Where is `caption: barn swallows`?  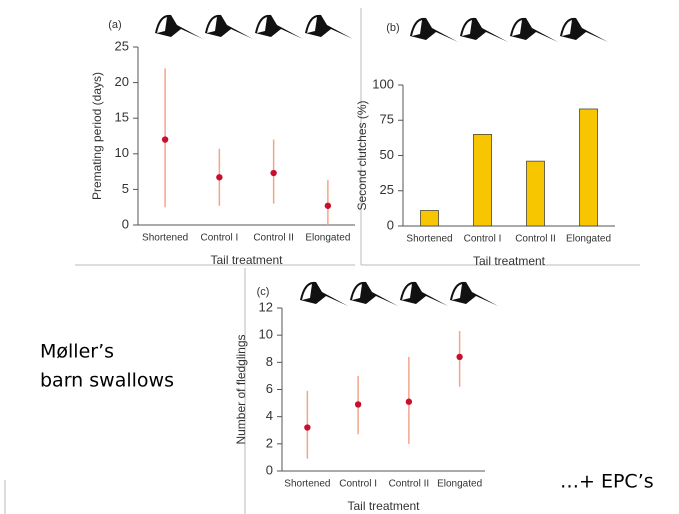
caption: barn swallows is located at coordinates (107, 381).